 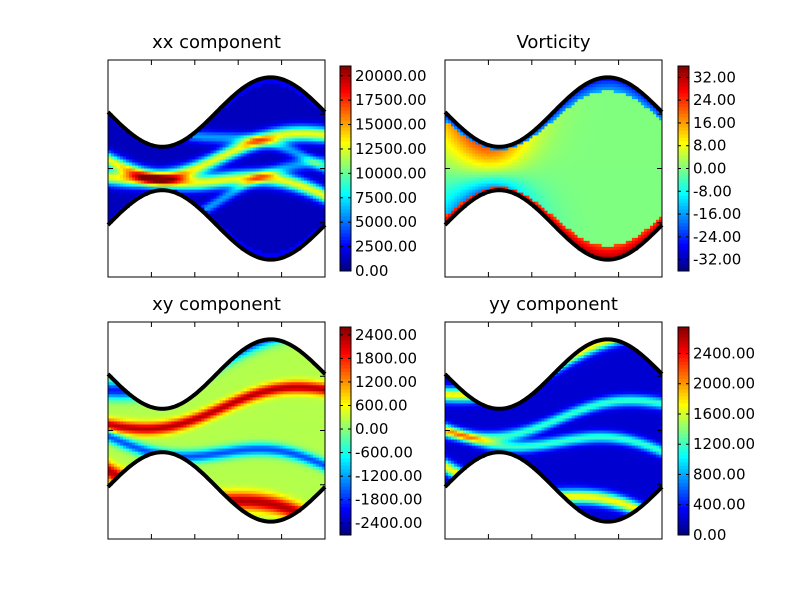 I want to click on colorbar-tick-label: 15000.00, so click(x=391, y=125).